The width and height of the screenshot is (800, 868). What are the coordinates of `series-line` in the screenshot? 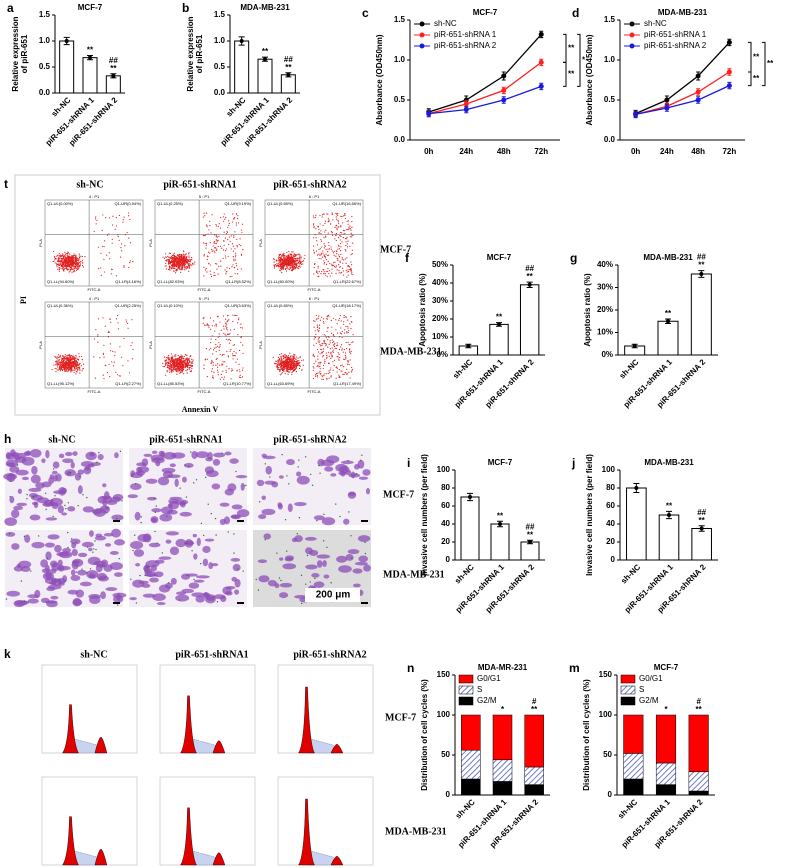 It's located at (485, 73).